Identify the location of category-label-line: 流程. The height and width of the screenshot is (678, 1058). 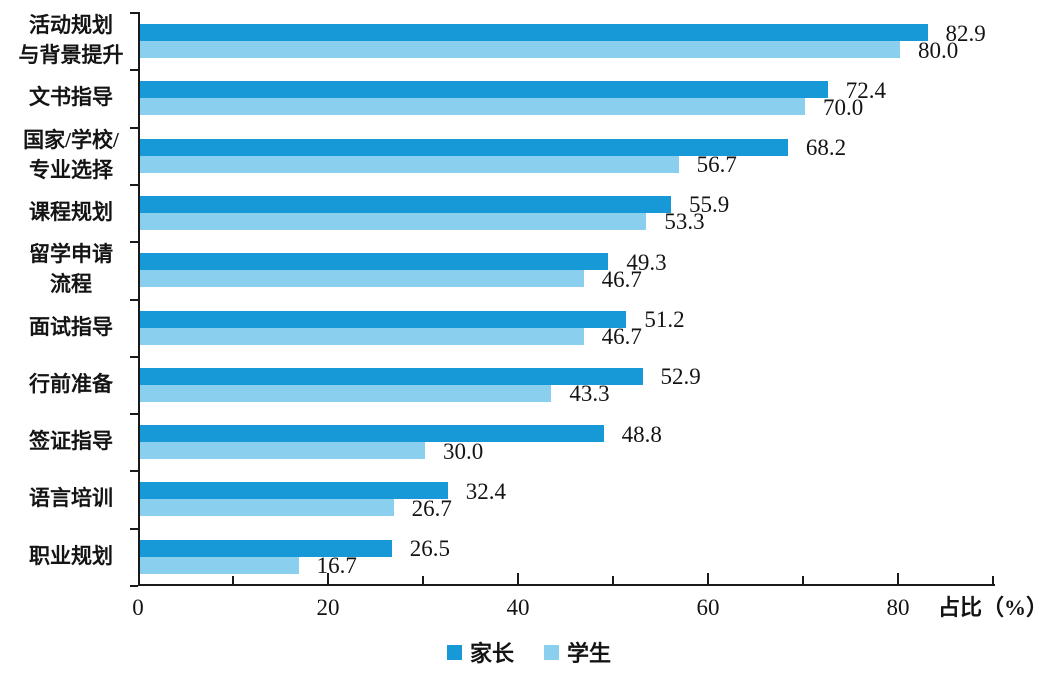
(71, 284).